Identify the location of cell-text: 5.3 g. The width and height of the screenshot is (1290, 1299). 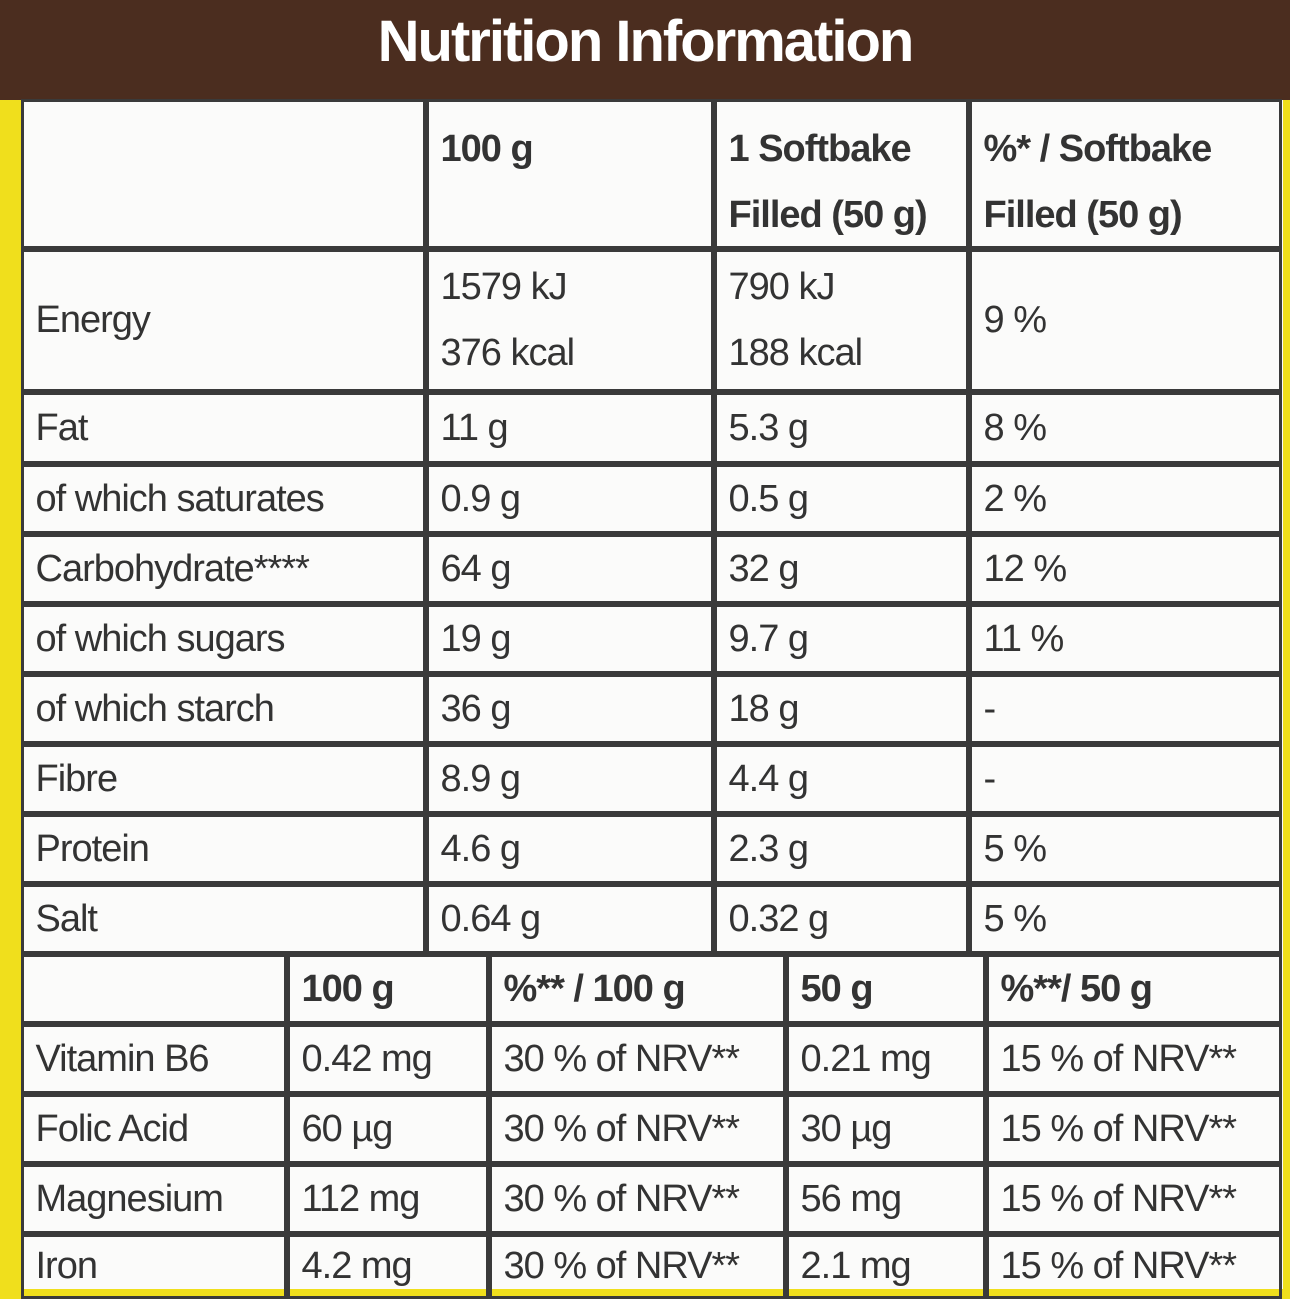
(769, 427).